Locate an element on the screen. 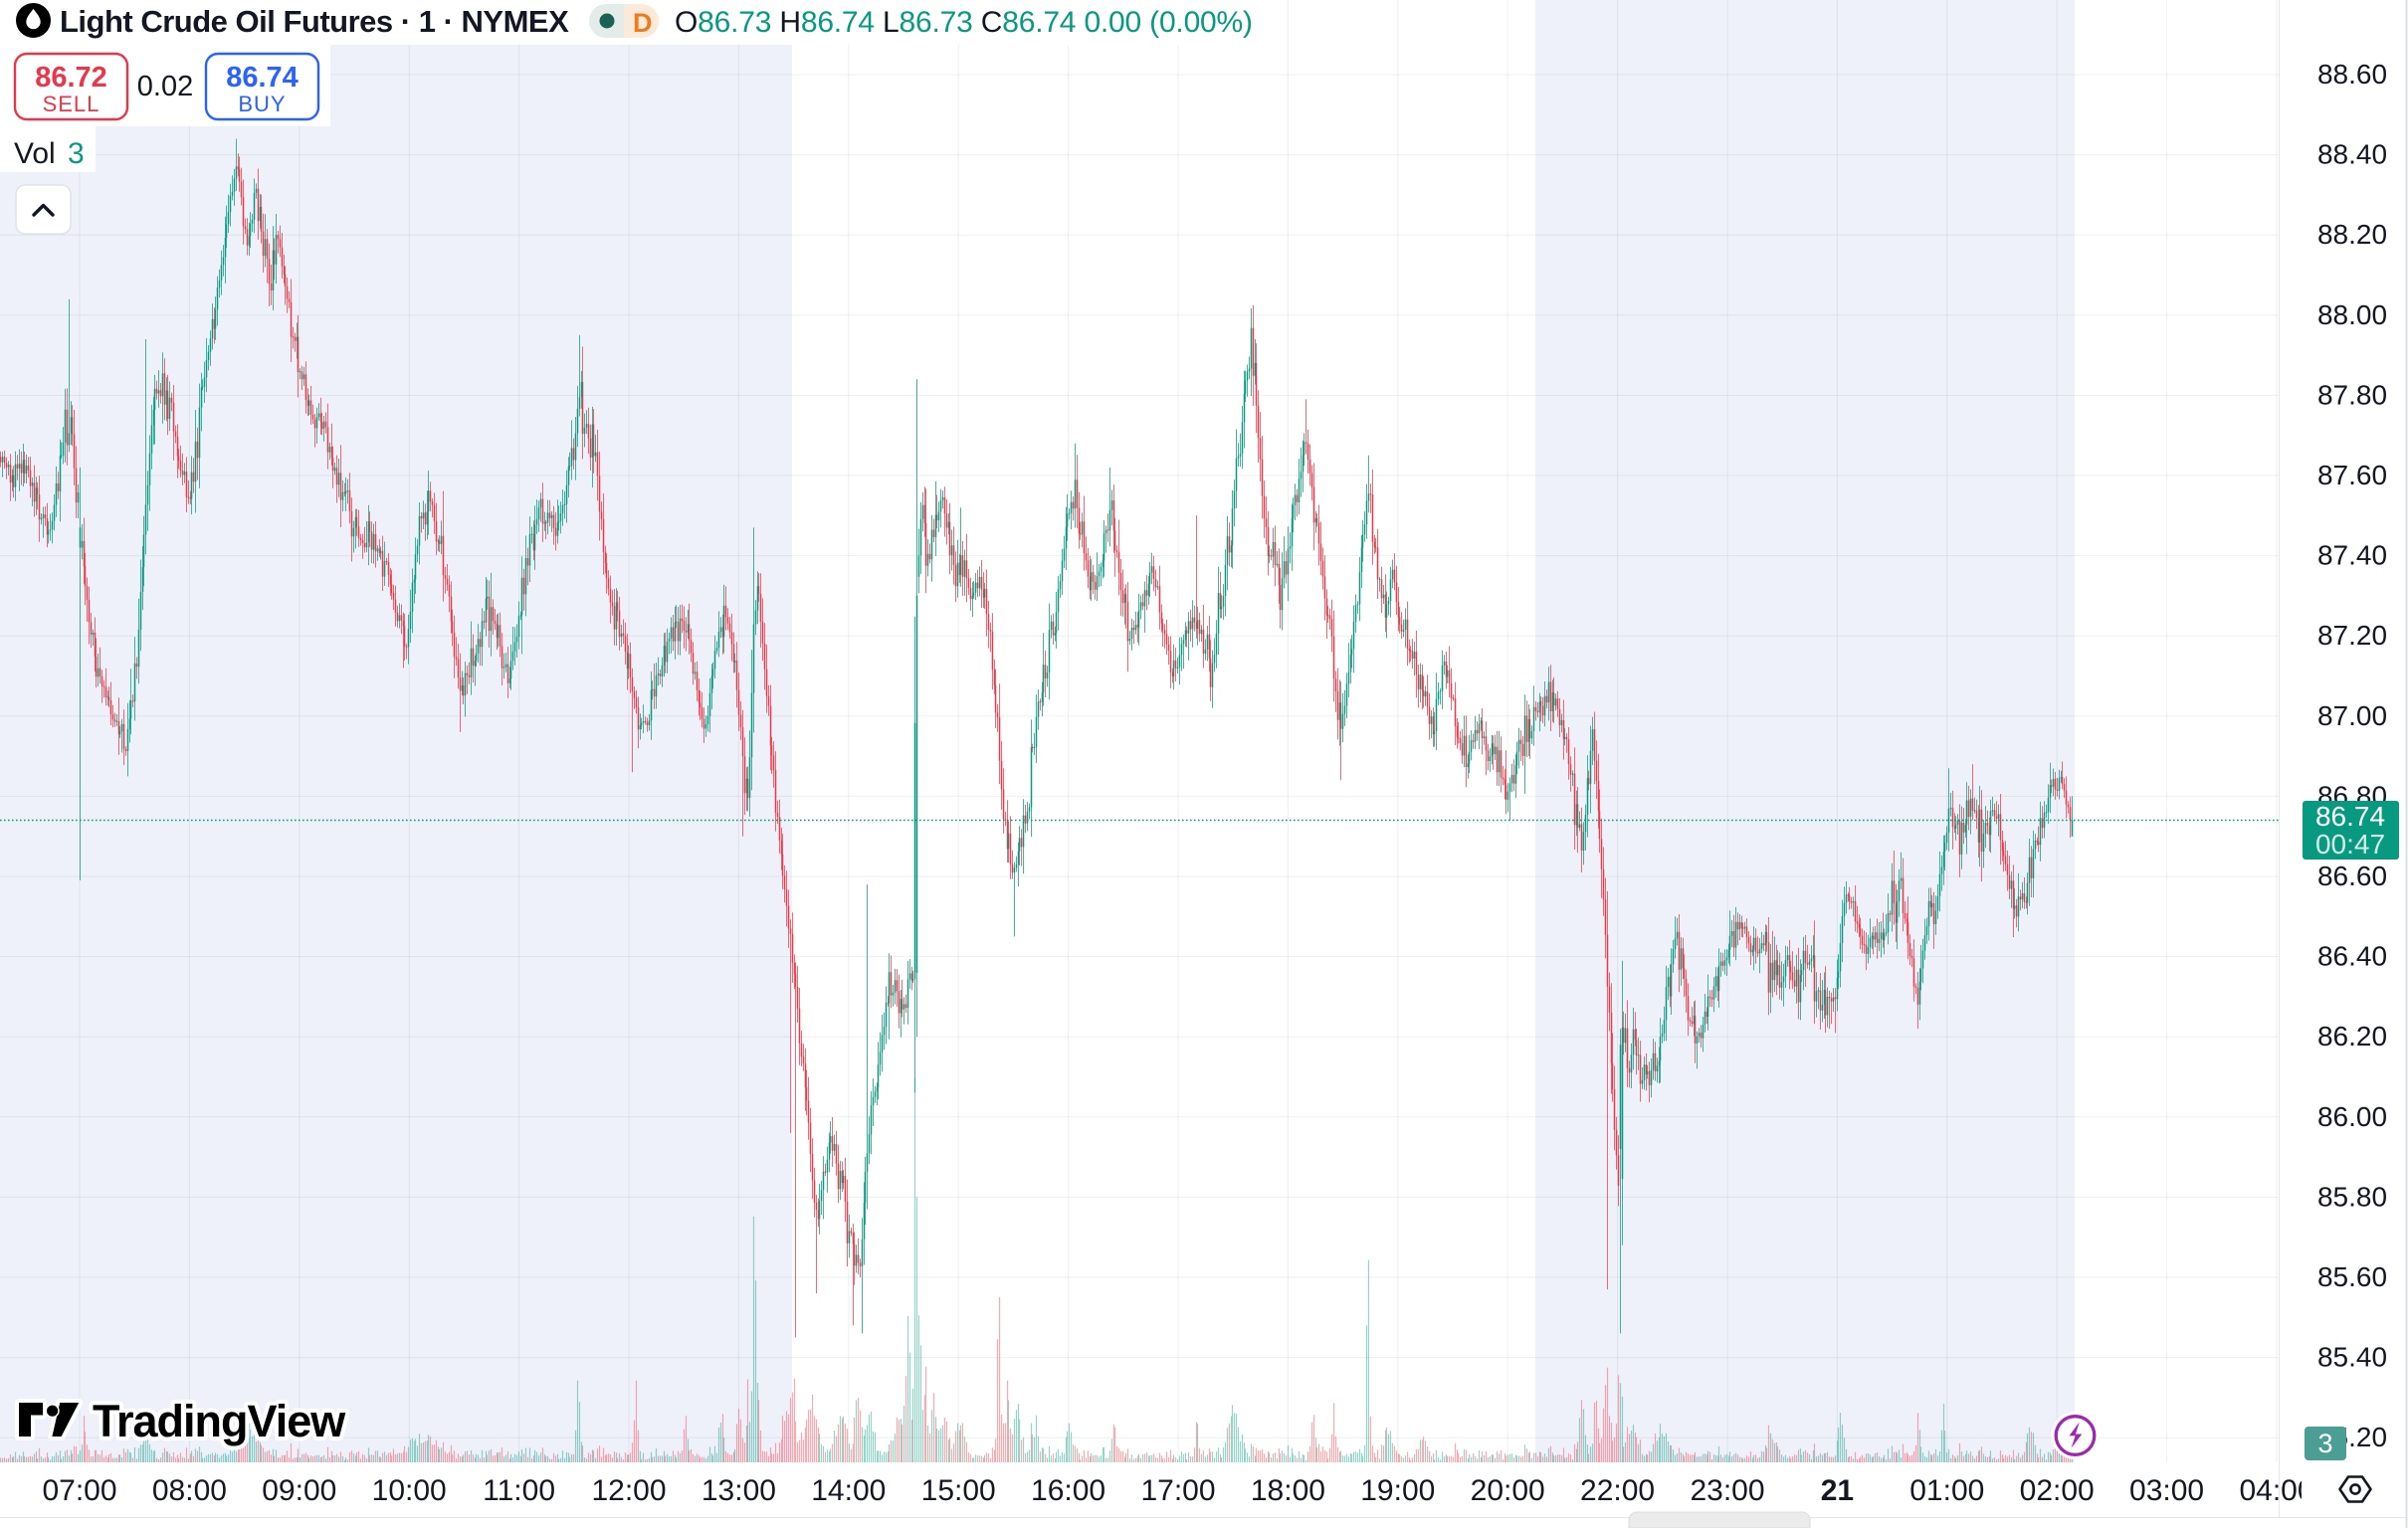 The image size is (2408, 1533). svg-text: 01:00 is located at coordinates (1946, 1490).